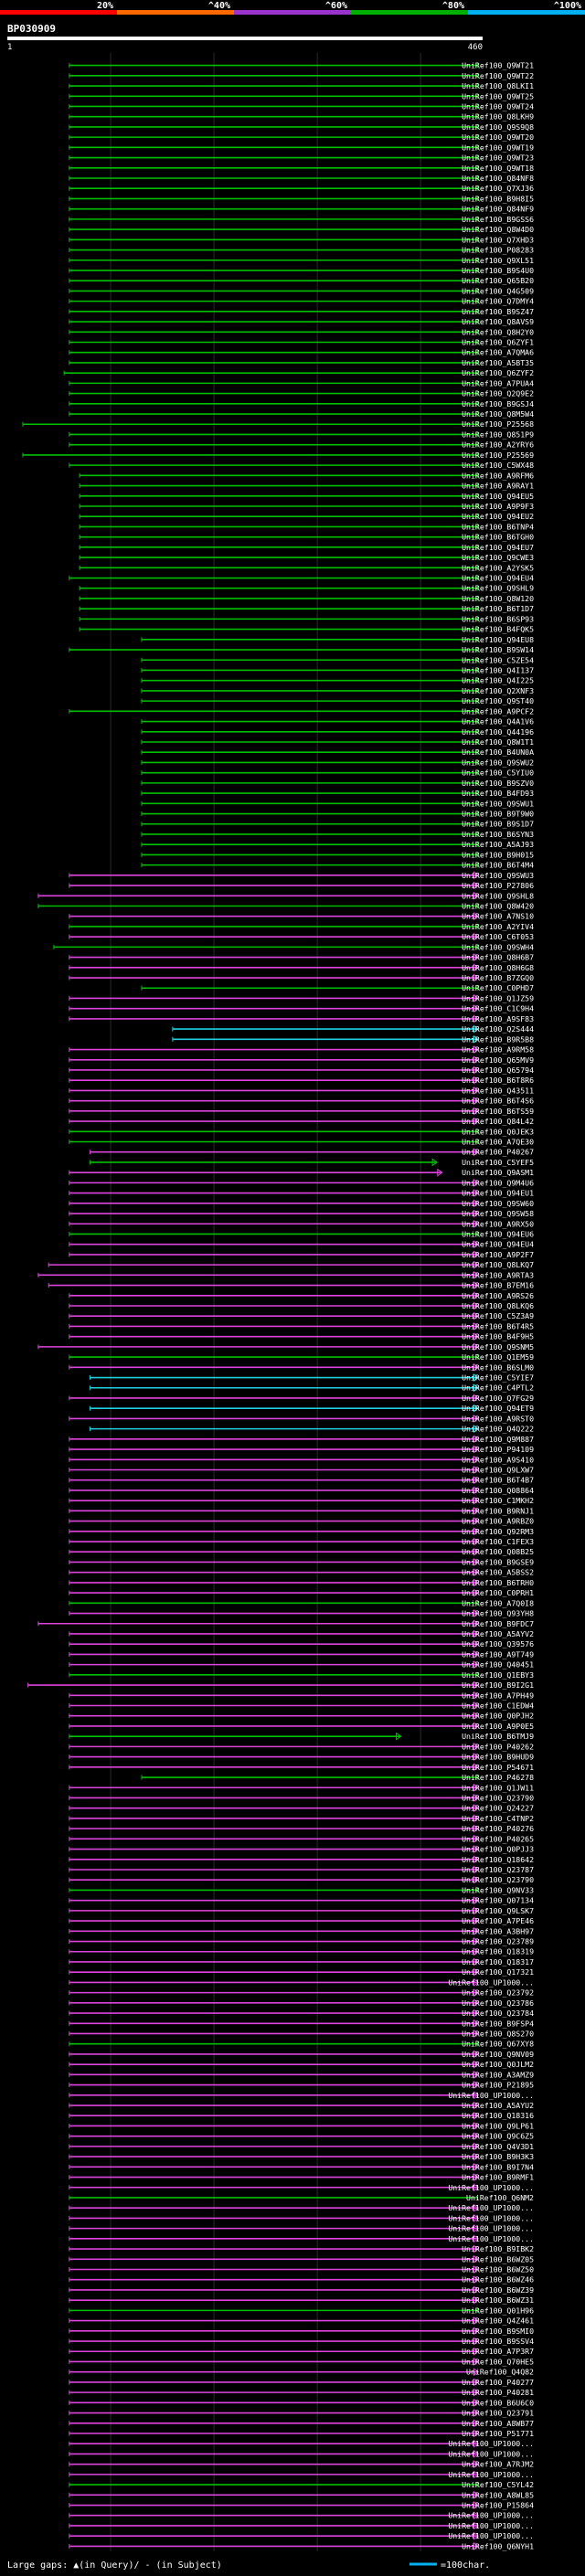 The image size is (585, 2576). Describe the element at coordinates (301, 1736) in the screenshot. I see `alignment-row: UniRef100_B6TMJ9` at that location.